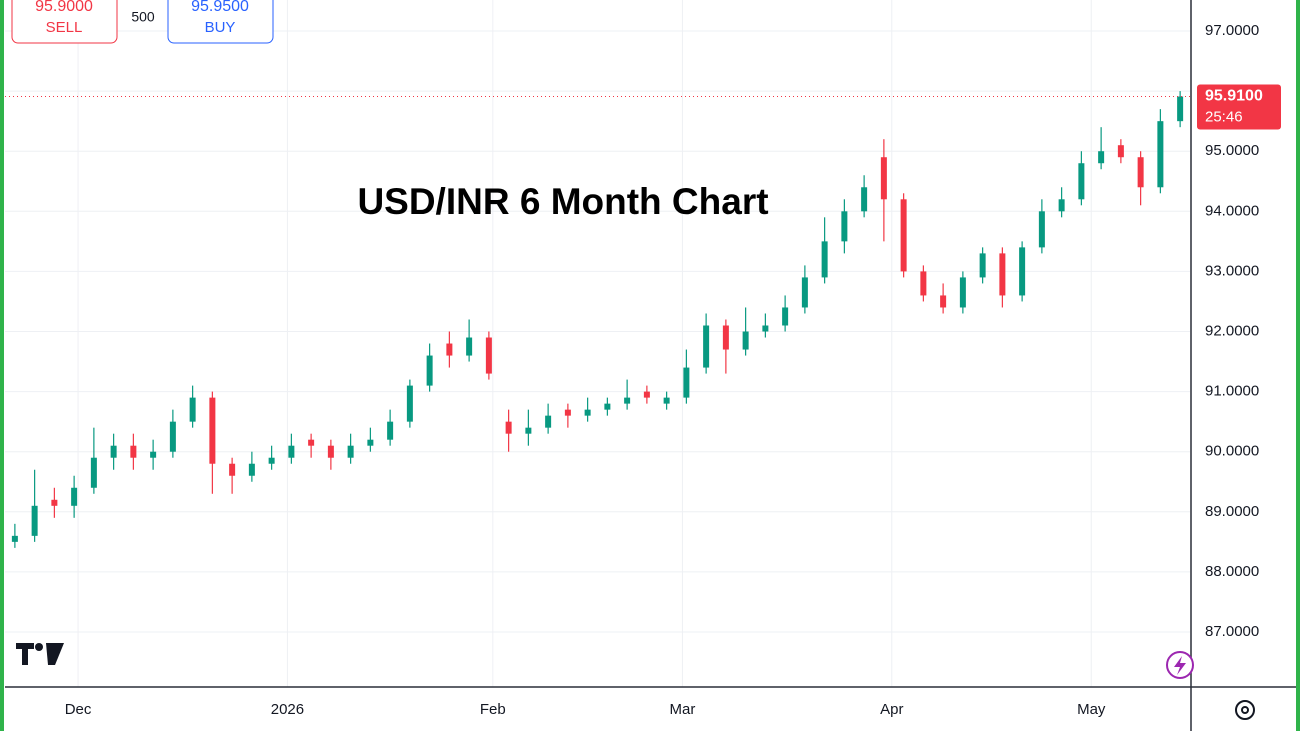 The height and width of the screenshot is (731, 1300). I want to click on y-tick-label: 94.0000, so click(1232, 210).